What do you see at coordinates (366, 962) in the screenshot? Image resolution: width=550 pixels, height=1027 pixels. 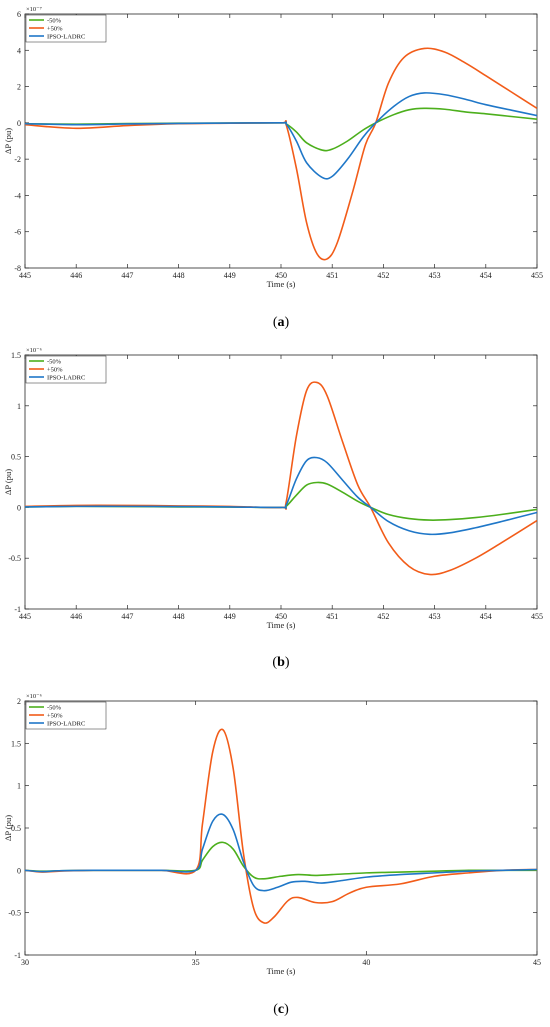 I see `x-tick-label: 40` at bounding box center [366, 962].